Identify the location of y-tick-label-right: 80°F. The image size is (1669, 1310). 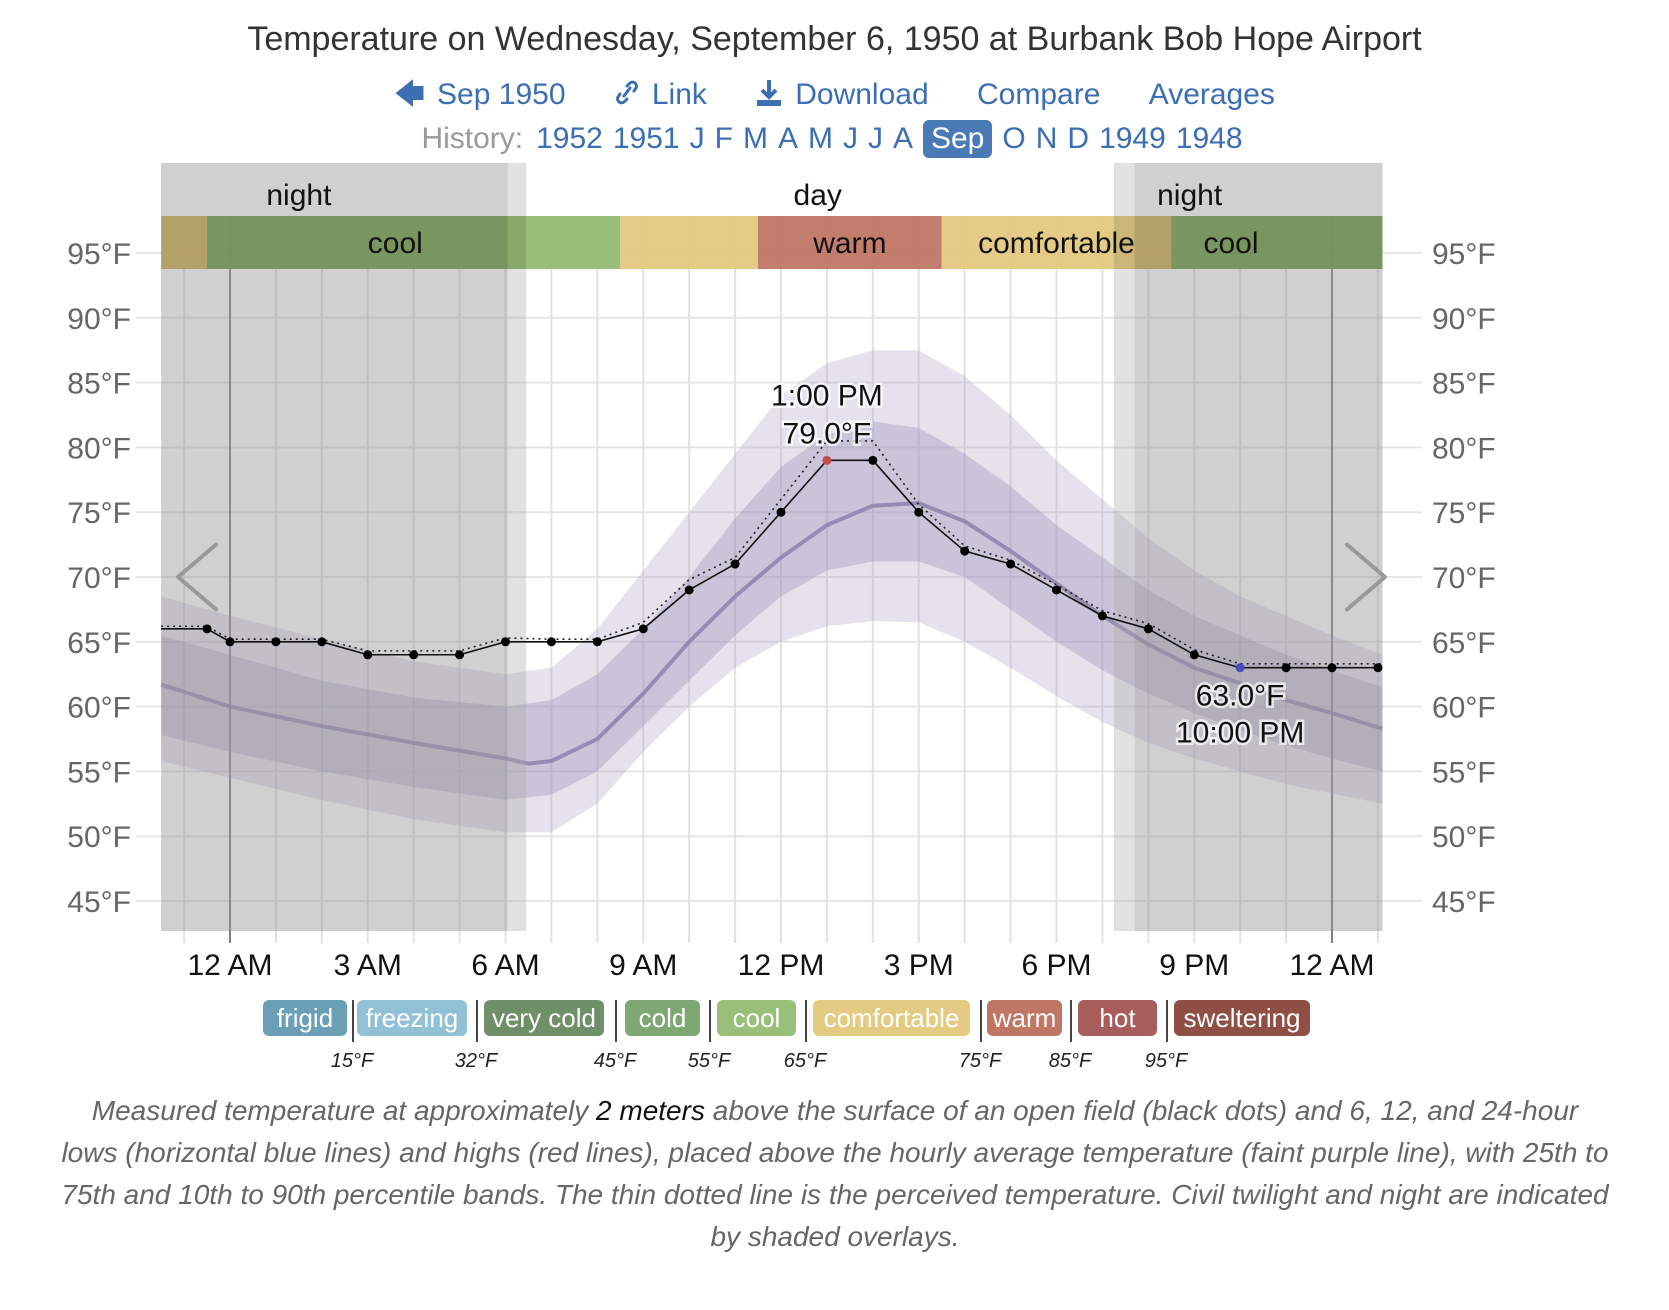
(1464, 448).